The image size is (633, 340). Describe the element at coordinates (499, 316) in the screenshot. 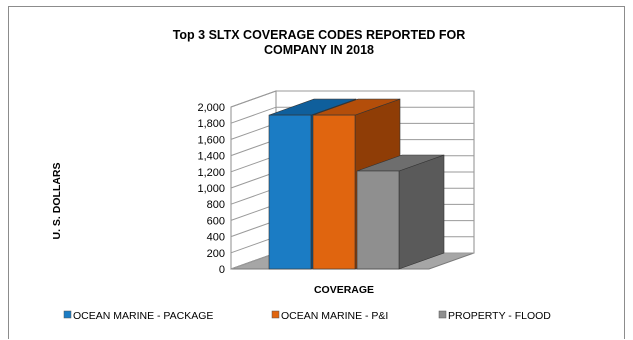

I see `legend-label: PROPERTY - FLOOD` at that location.